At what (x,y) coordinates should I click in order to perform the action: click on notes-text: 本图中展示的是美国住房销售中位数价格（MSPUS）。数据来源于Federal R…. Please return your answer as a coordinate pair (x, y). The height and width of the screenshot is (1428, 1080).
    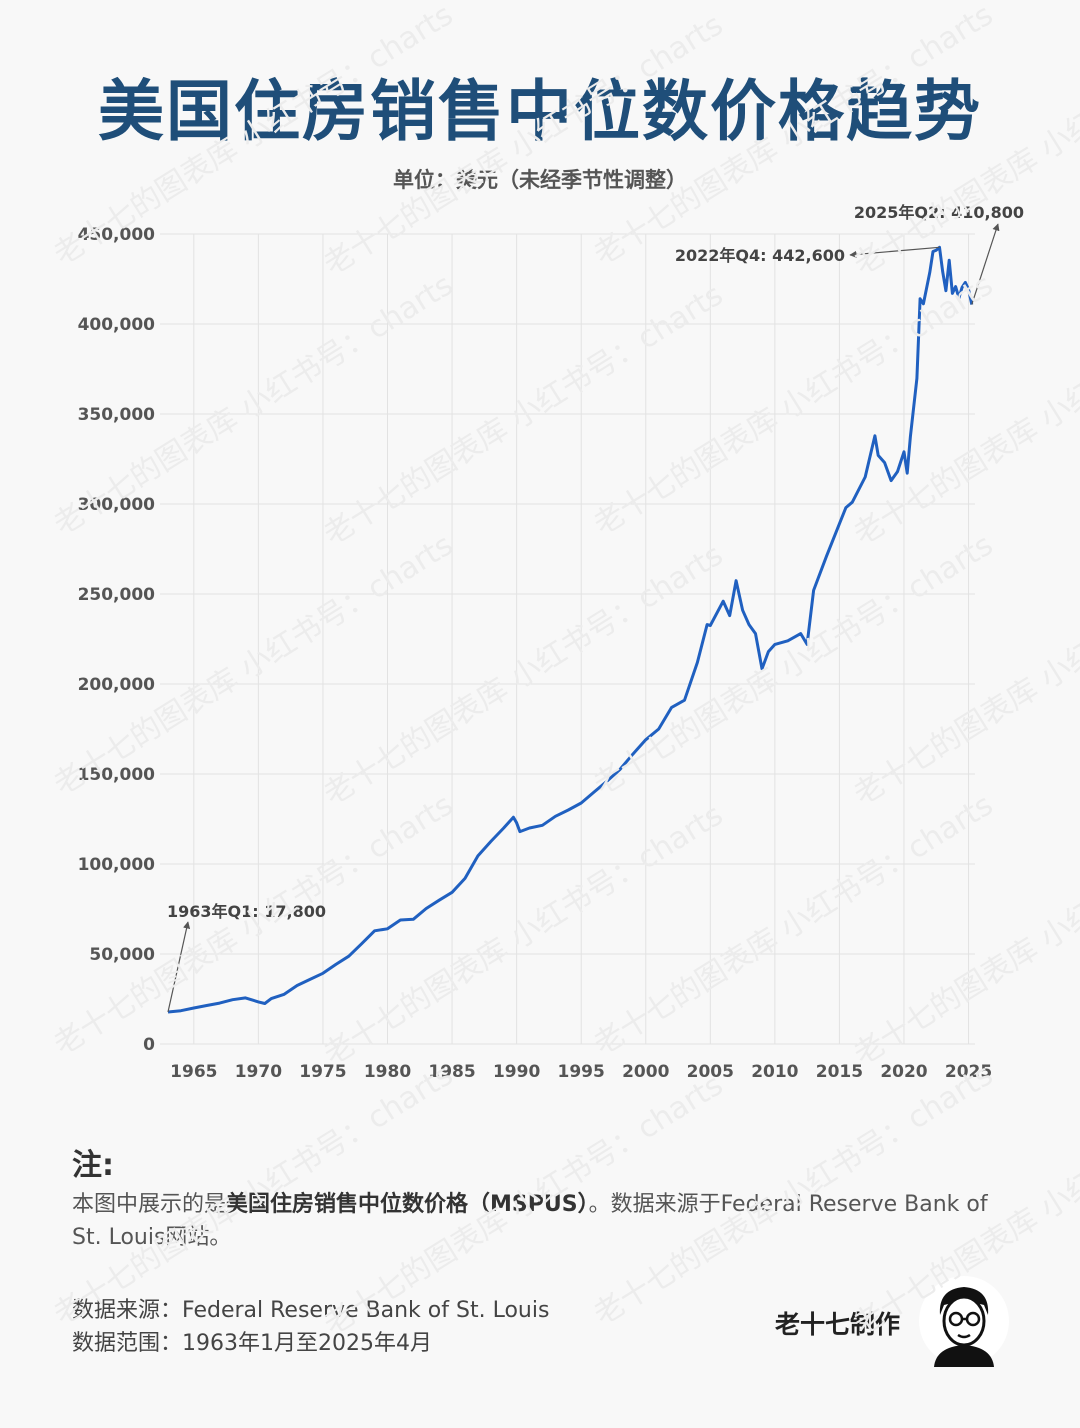
    Looking at the image, I should click on (542, 1221).